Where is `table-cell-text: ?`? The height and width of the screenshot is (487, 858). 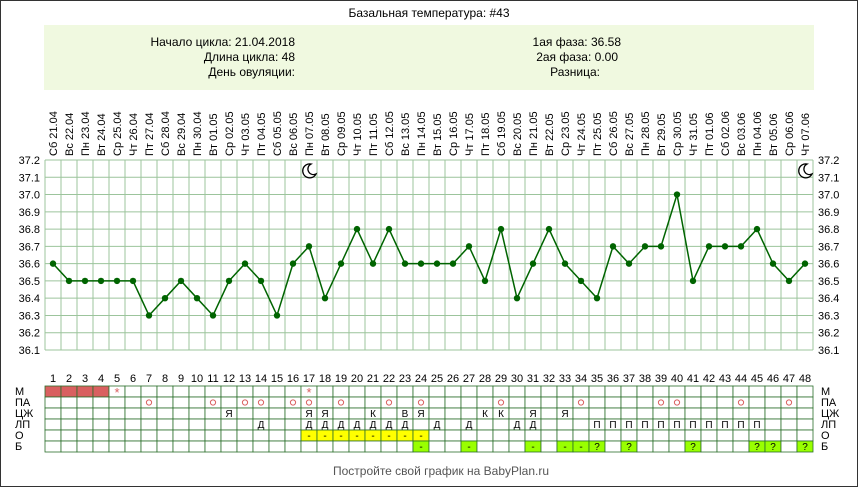 table-cell-text: ? is located at coordinates (773, 447).